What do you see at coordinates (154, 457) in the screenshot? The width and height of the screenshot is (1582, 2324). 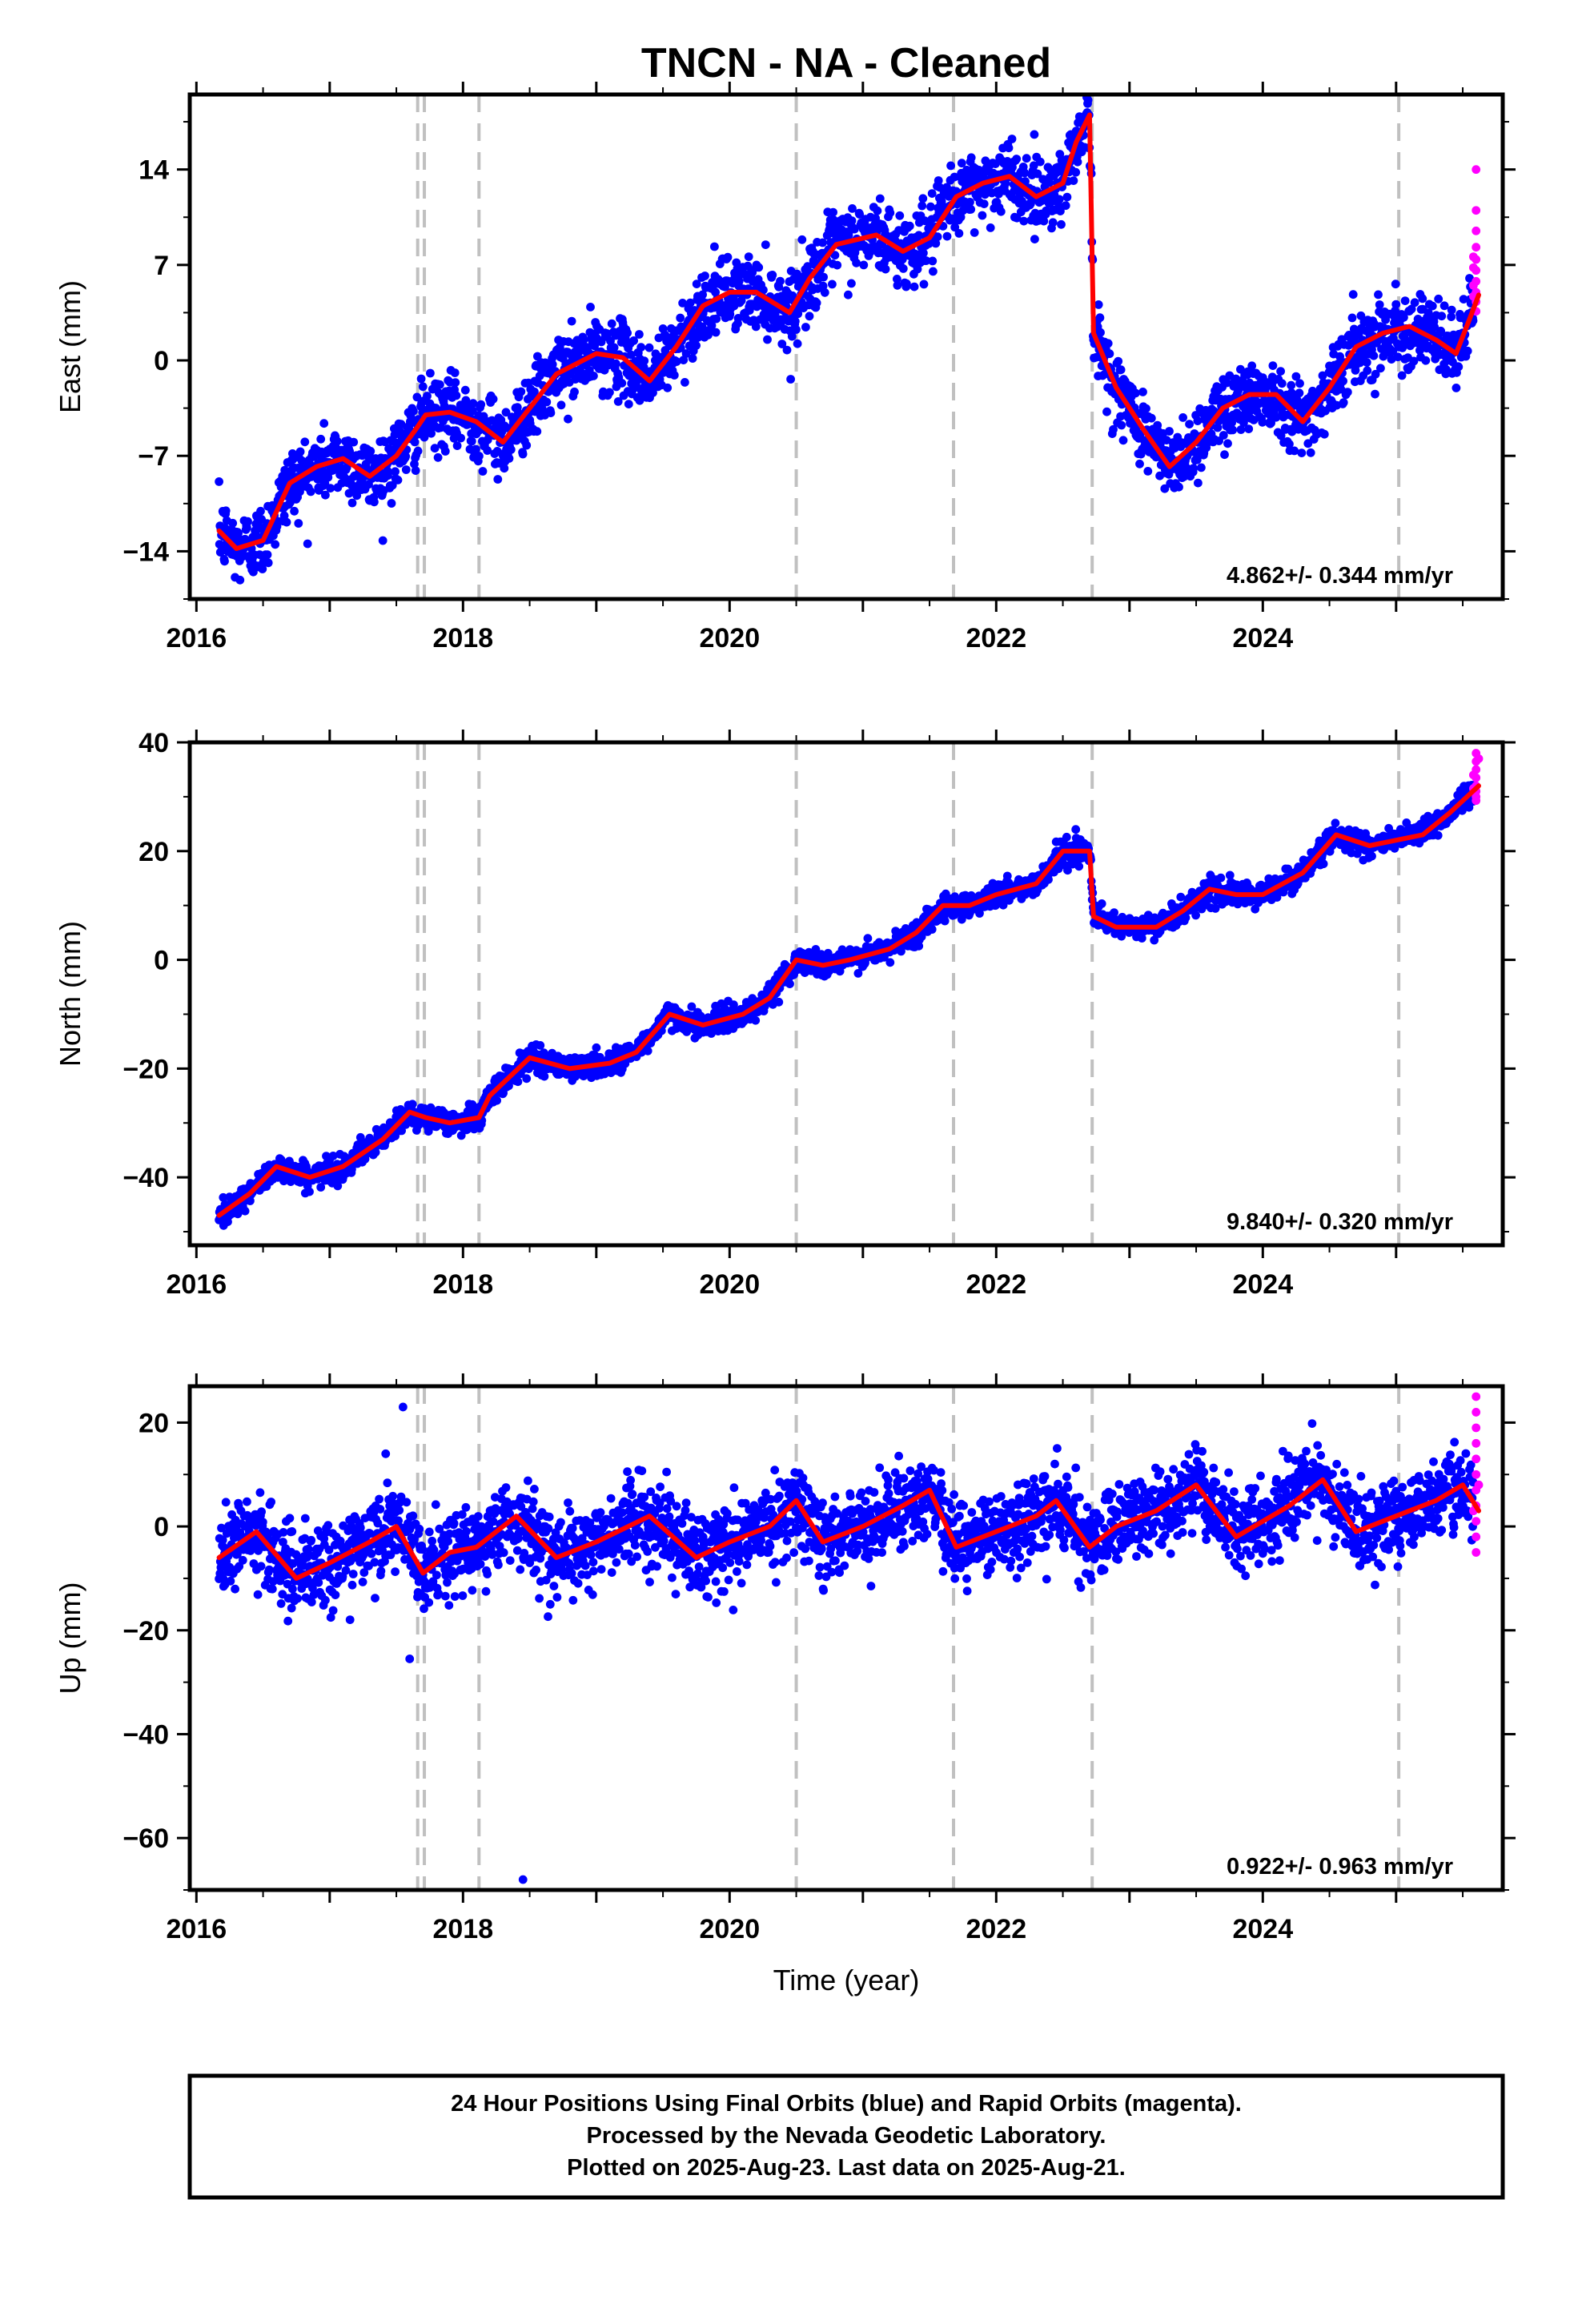 I see `y-tick-label: −7` at bounding box center [154, 457].